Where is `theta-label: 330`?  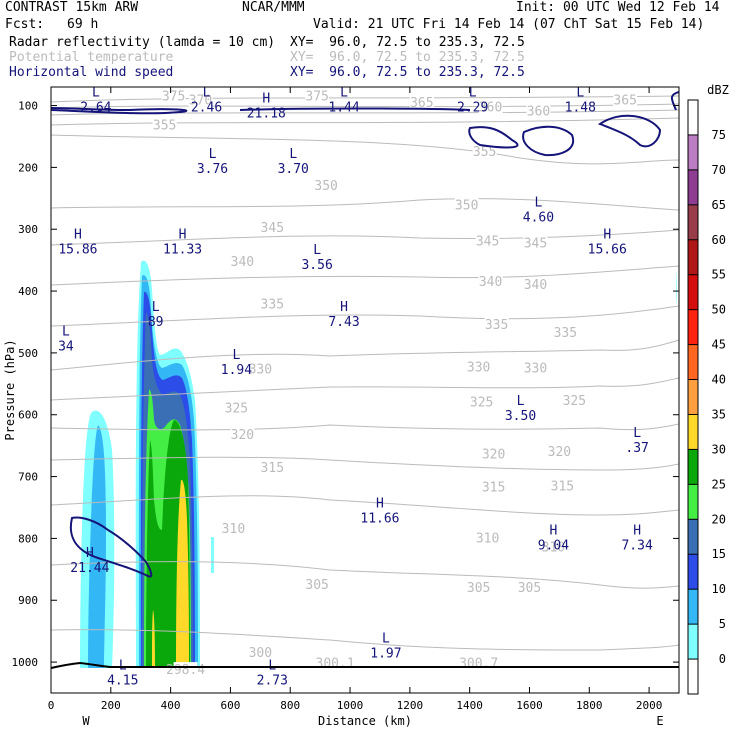 theta-label: 330 is located at coordinates (535, 368).